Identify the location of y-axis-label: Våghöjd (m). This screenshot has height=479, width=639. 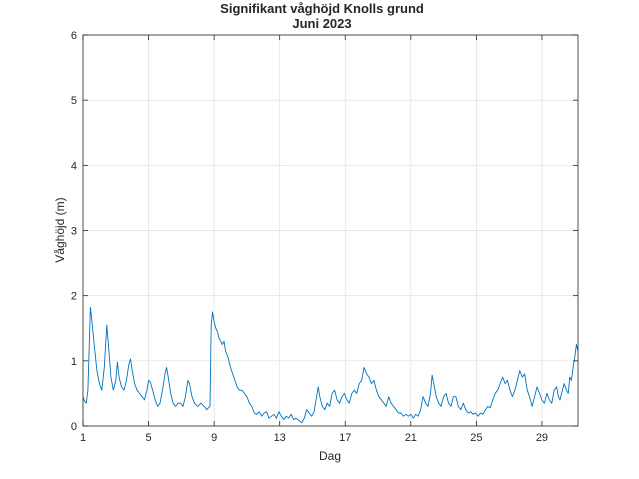
(60, 229).